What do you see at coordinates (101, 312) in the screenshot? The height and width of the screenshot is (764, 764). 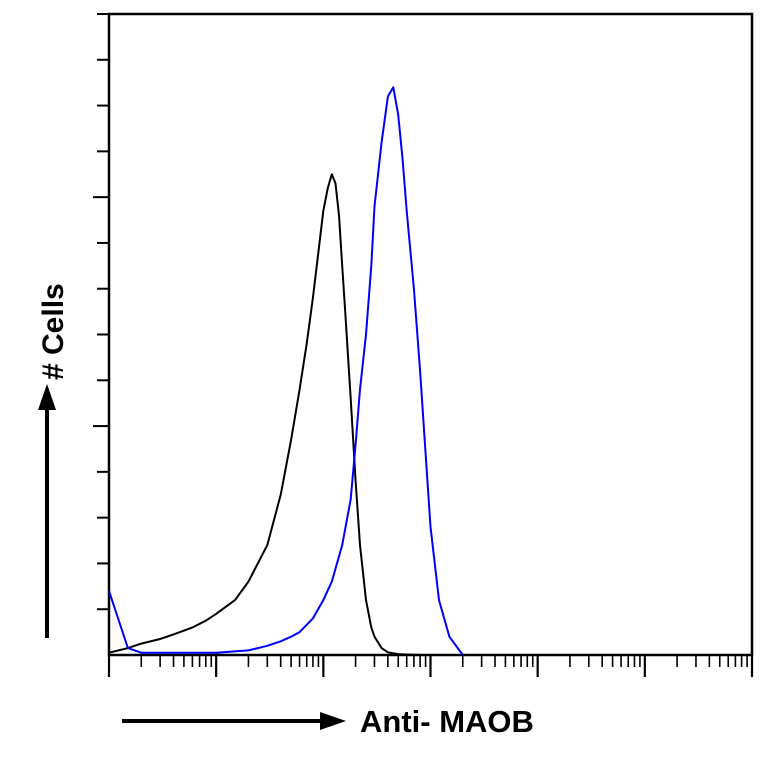 I see `y-axis-ticks` at bounding box center [101, 312].